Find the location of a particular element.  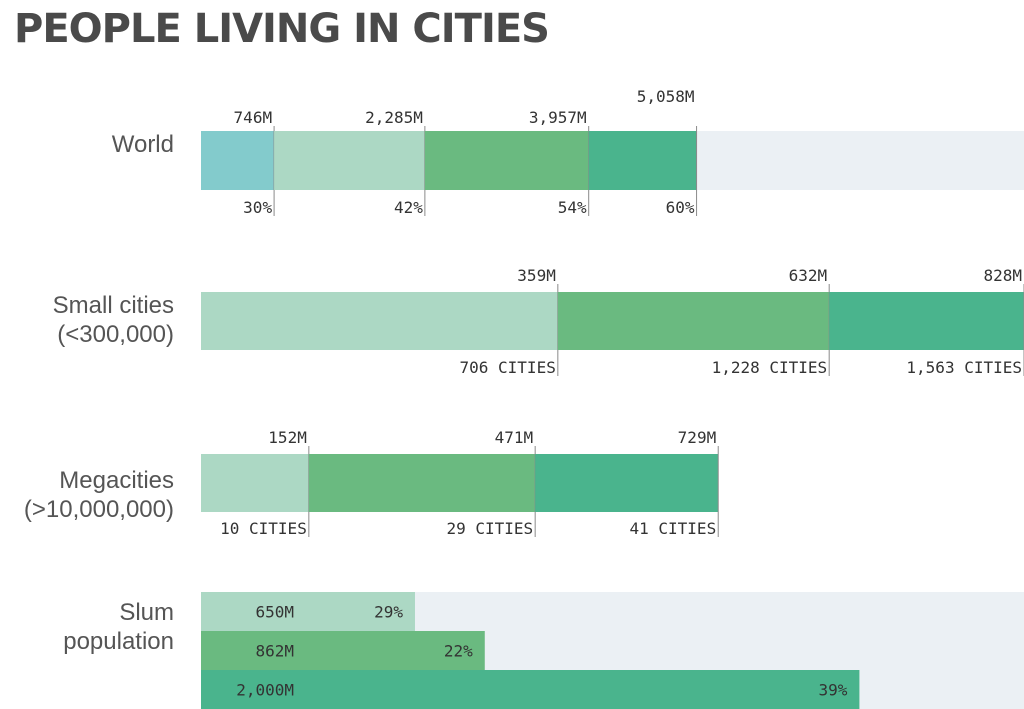

world-sub-label: 30% is located at coordinates (257, 207).